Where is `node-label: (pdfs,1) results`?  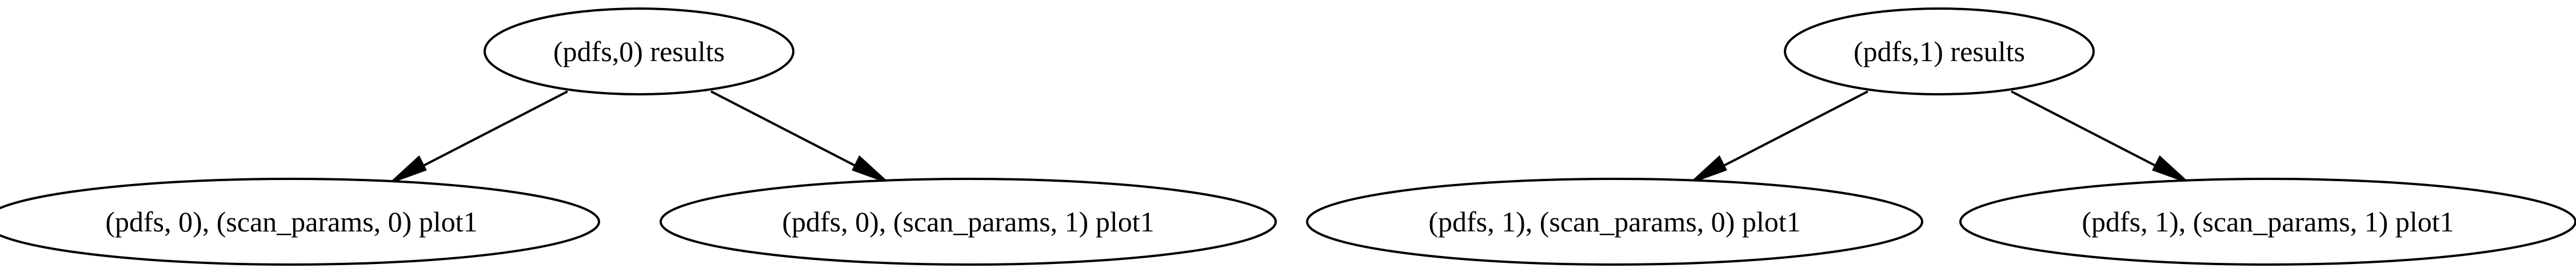 node-label: (pdfs,1) results is located at coordinates (1939, 51).